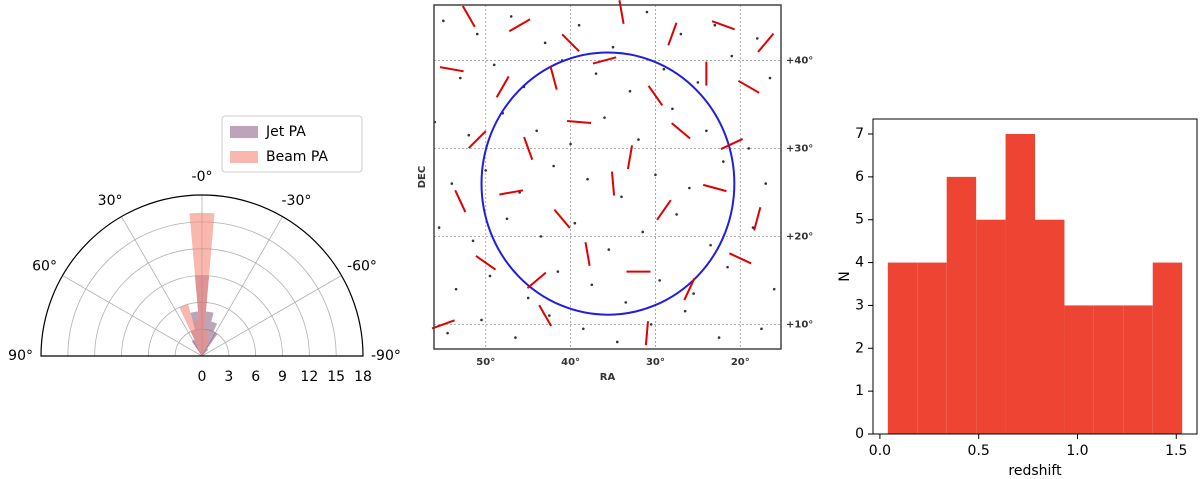 Image resolution: width=1200 pixels, height=479 pixels. What do you see at coordinates (799, 236) in the screenshot?
I see `y-tick-label: +20°` at bounding box center [799, 236].